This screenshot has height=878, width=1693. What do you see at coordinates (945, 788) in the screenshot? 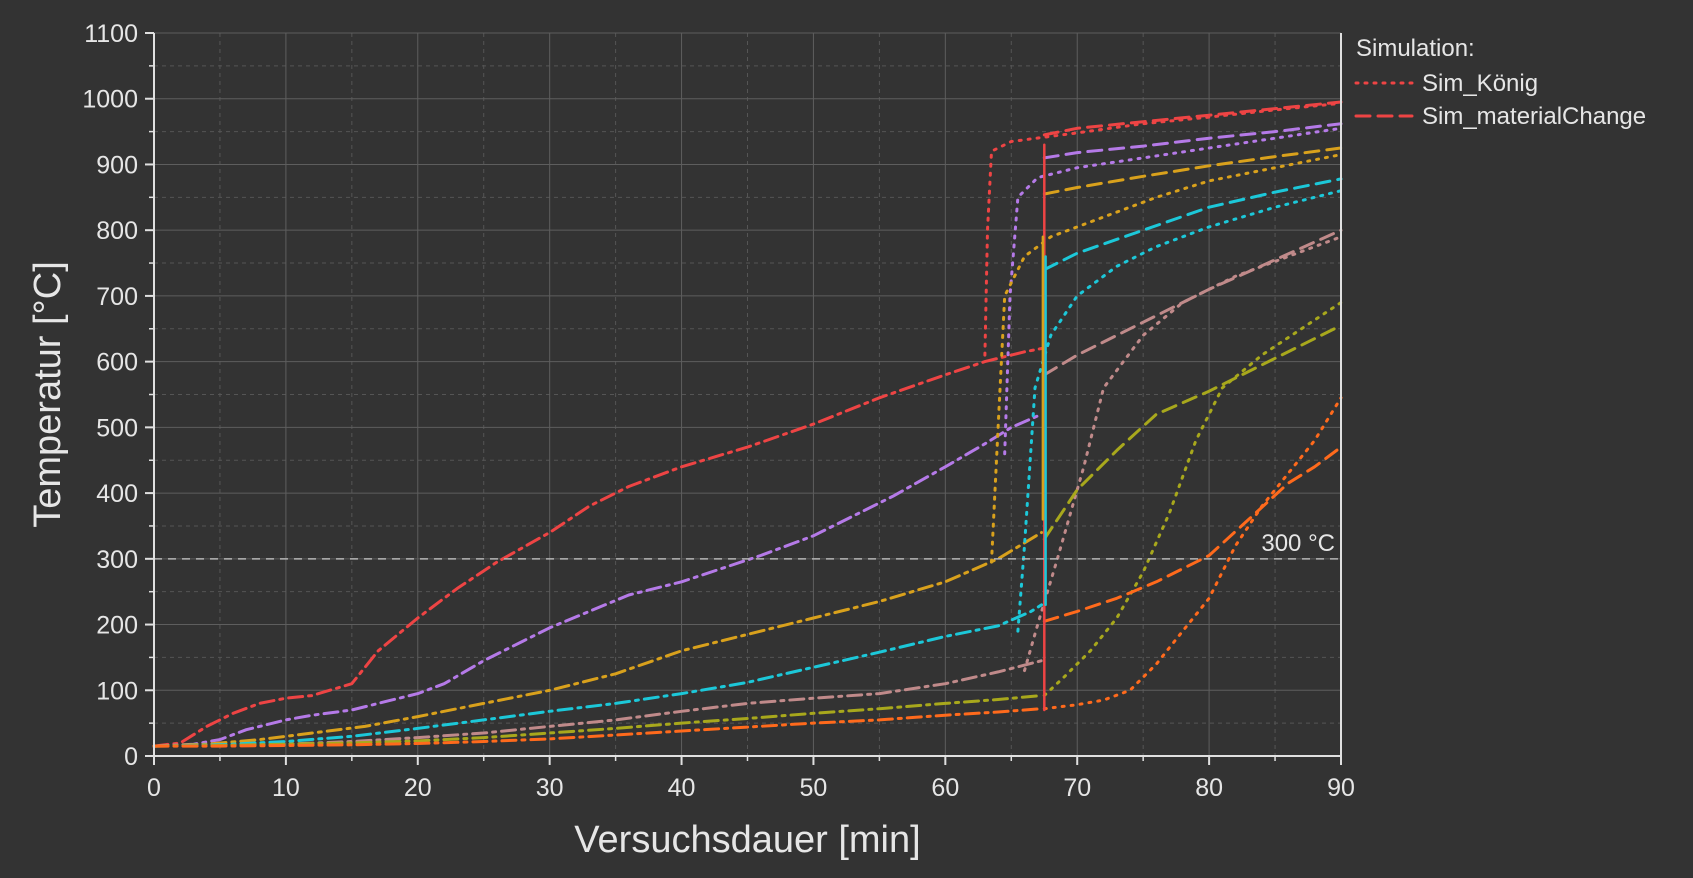
I see `x-tick-label: 60` at bounding box center [945, 788].